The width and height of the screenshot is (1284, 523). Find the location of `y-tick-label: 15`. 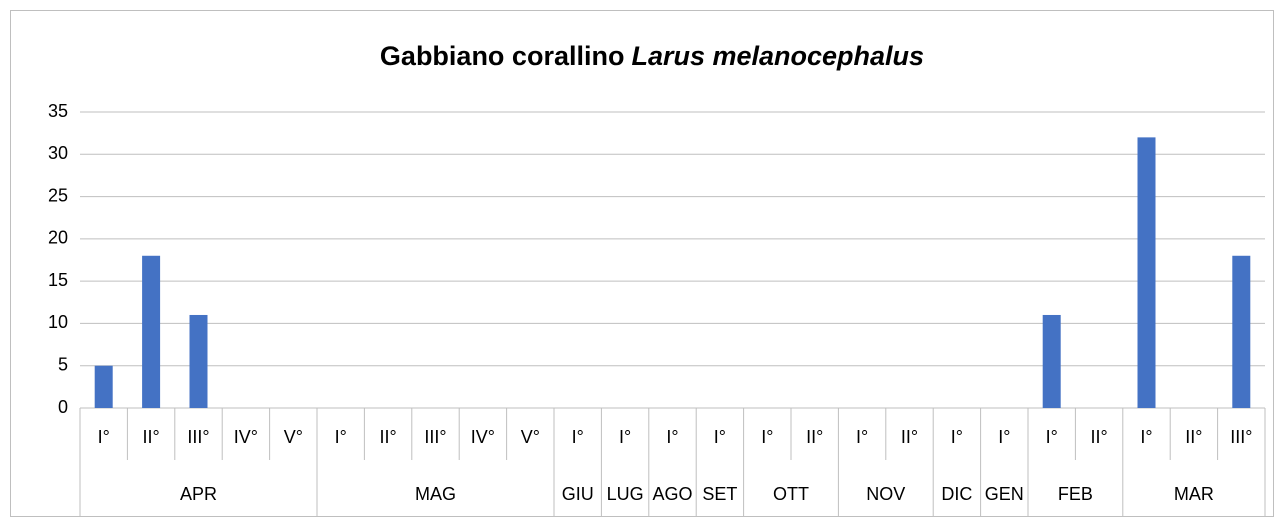

y-tick-label: 15 is located at coordinates (58, 280).